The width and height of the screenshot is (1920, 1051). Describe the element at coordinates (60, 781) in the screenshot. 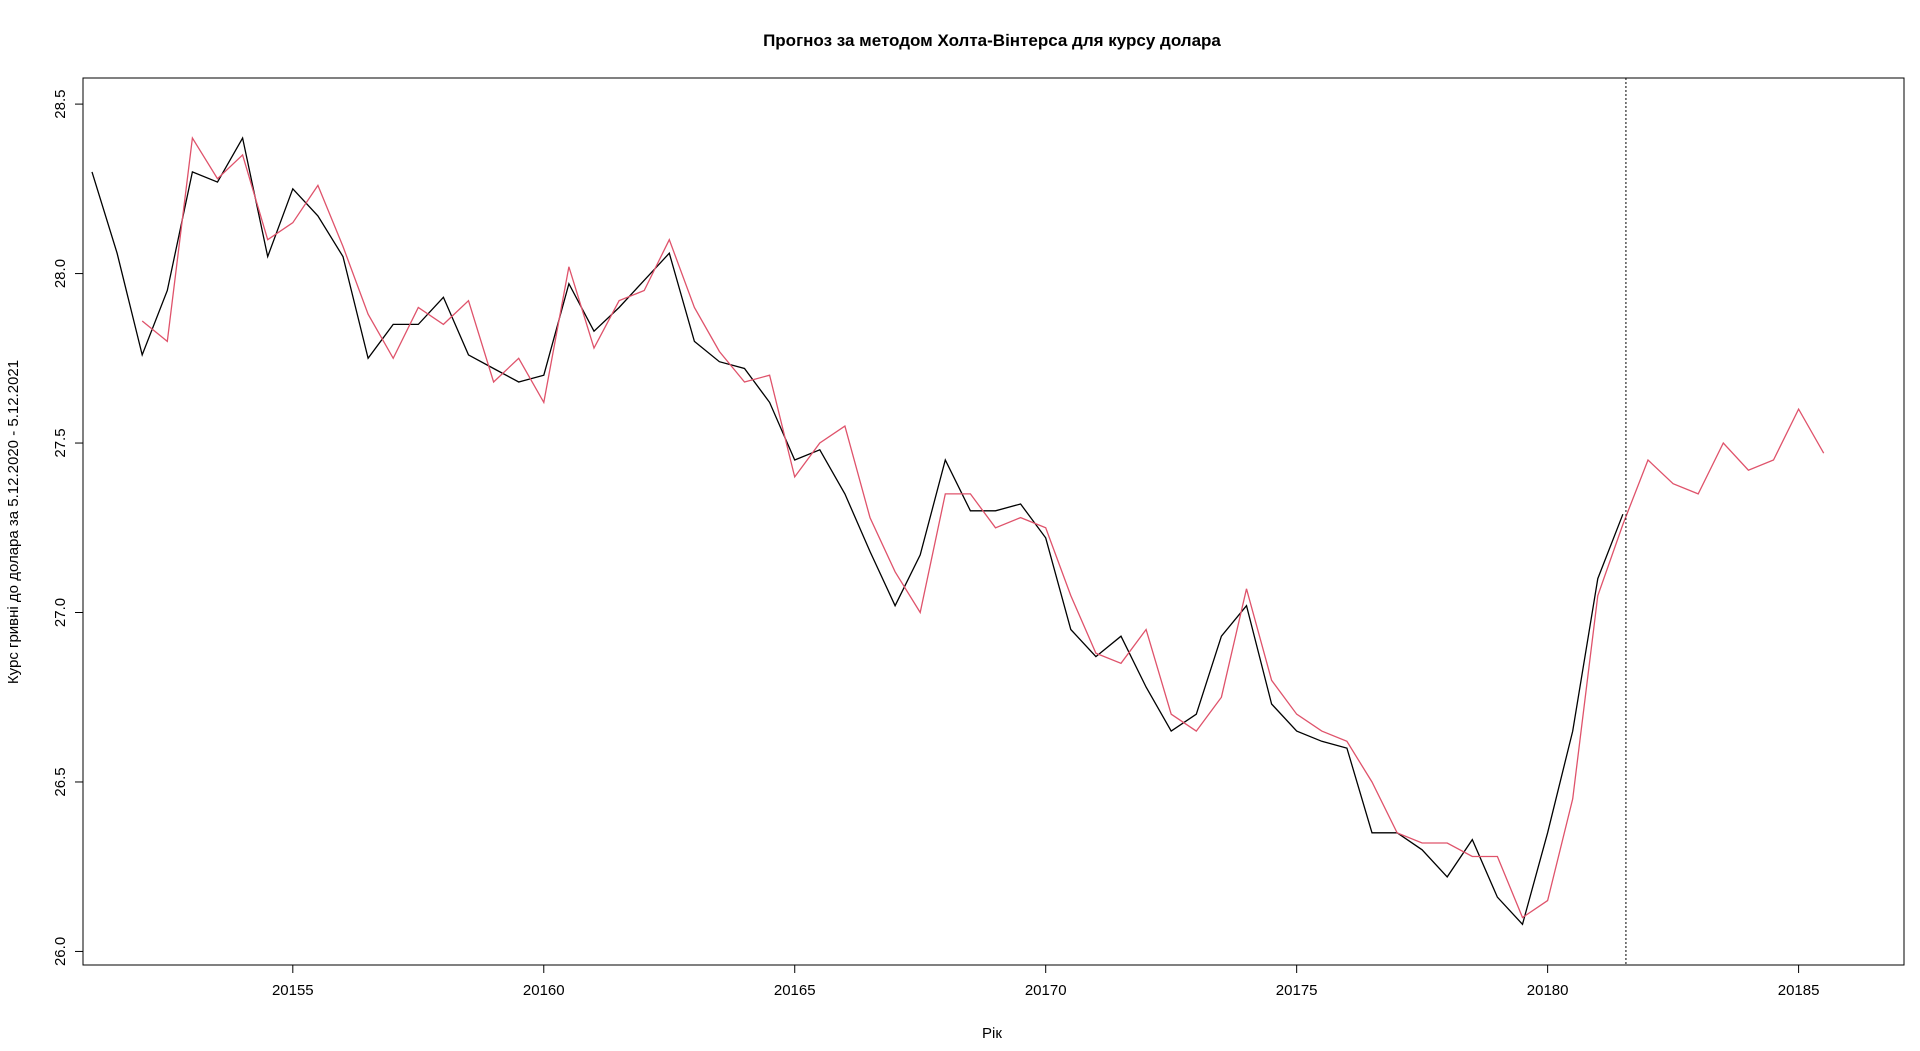

I see `y-tick-label: 26.5` at that location.